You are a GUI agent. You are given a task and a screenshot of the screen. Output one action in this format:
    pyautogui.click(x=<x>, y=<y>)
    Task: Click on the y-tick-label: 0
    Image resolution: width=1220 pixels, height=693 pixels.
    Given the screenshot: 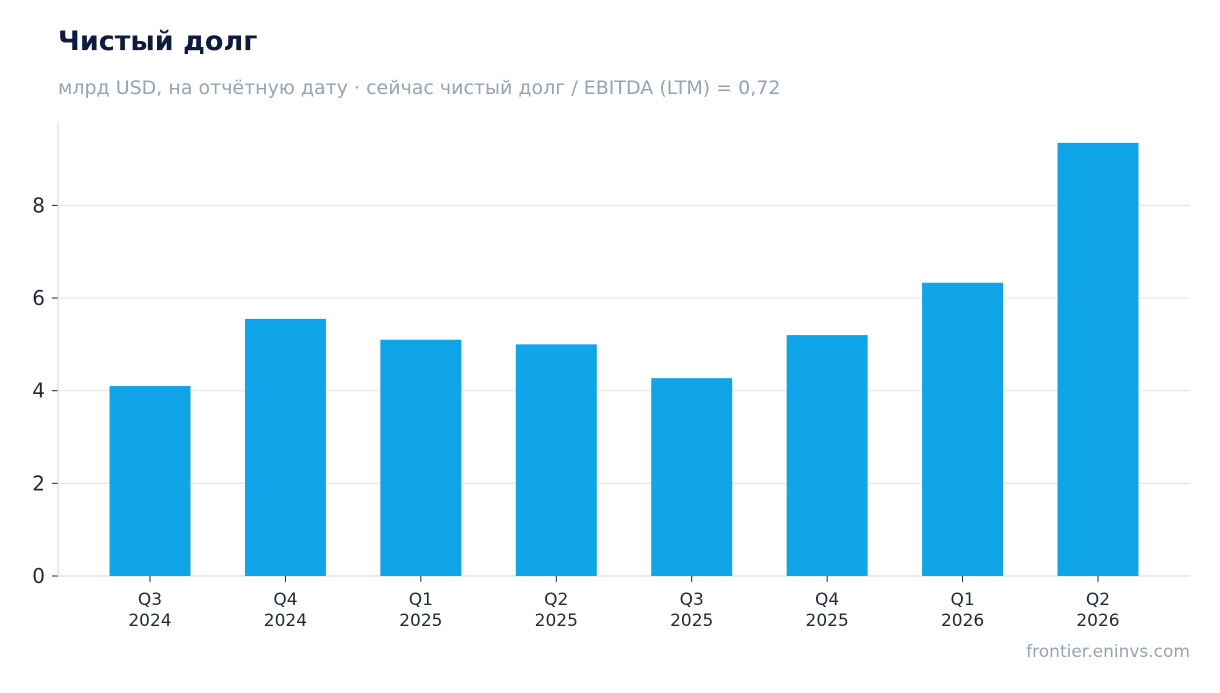 What is the action you would take?
    pyautogui.click(x=38, y=576)
    